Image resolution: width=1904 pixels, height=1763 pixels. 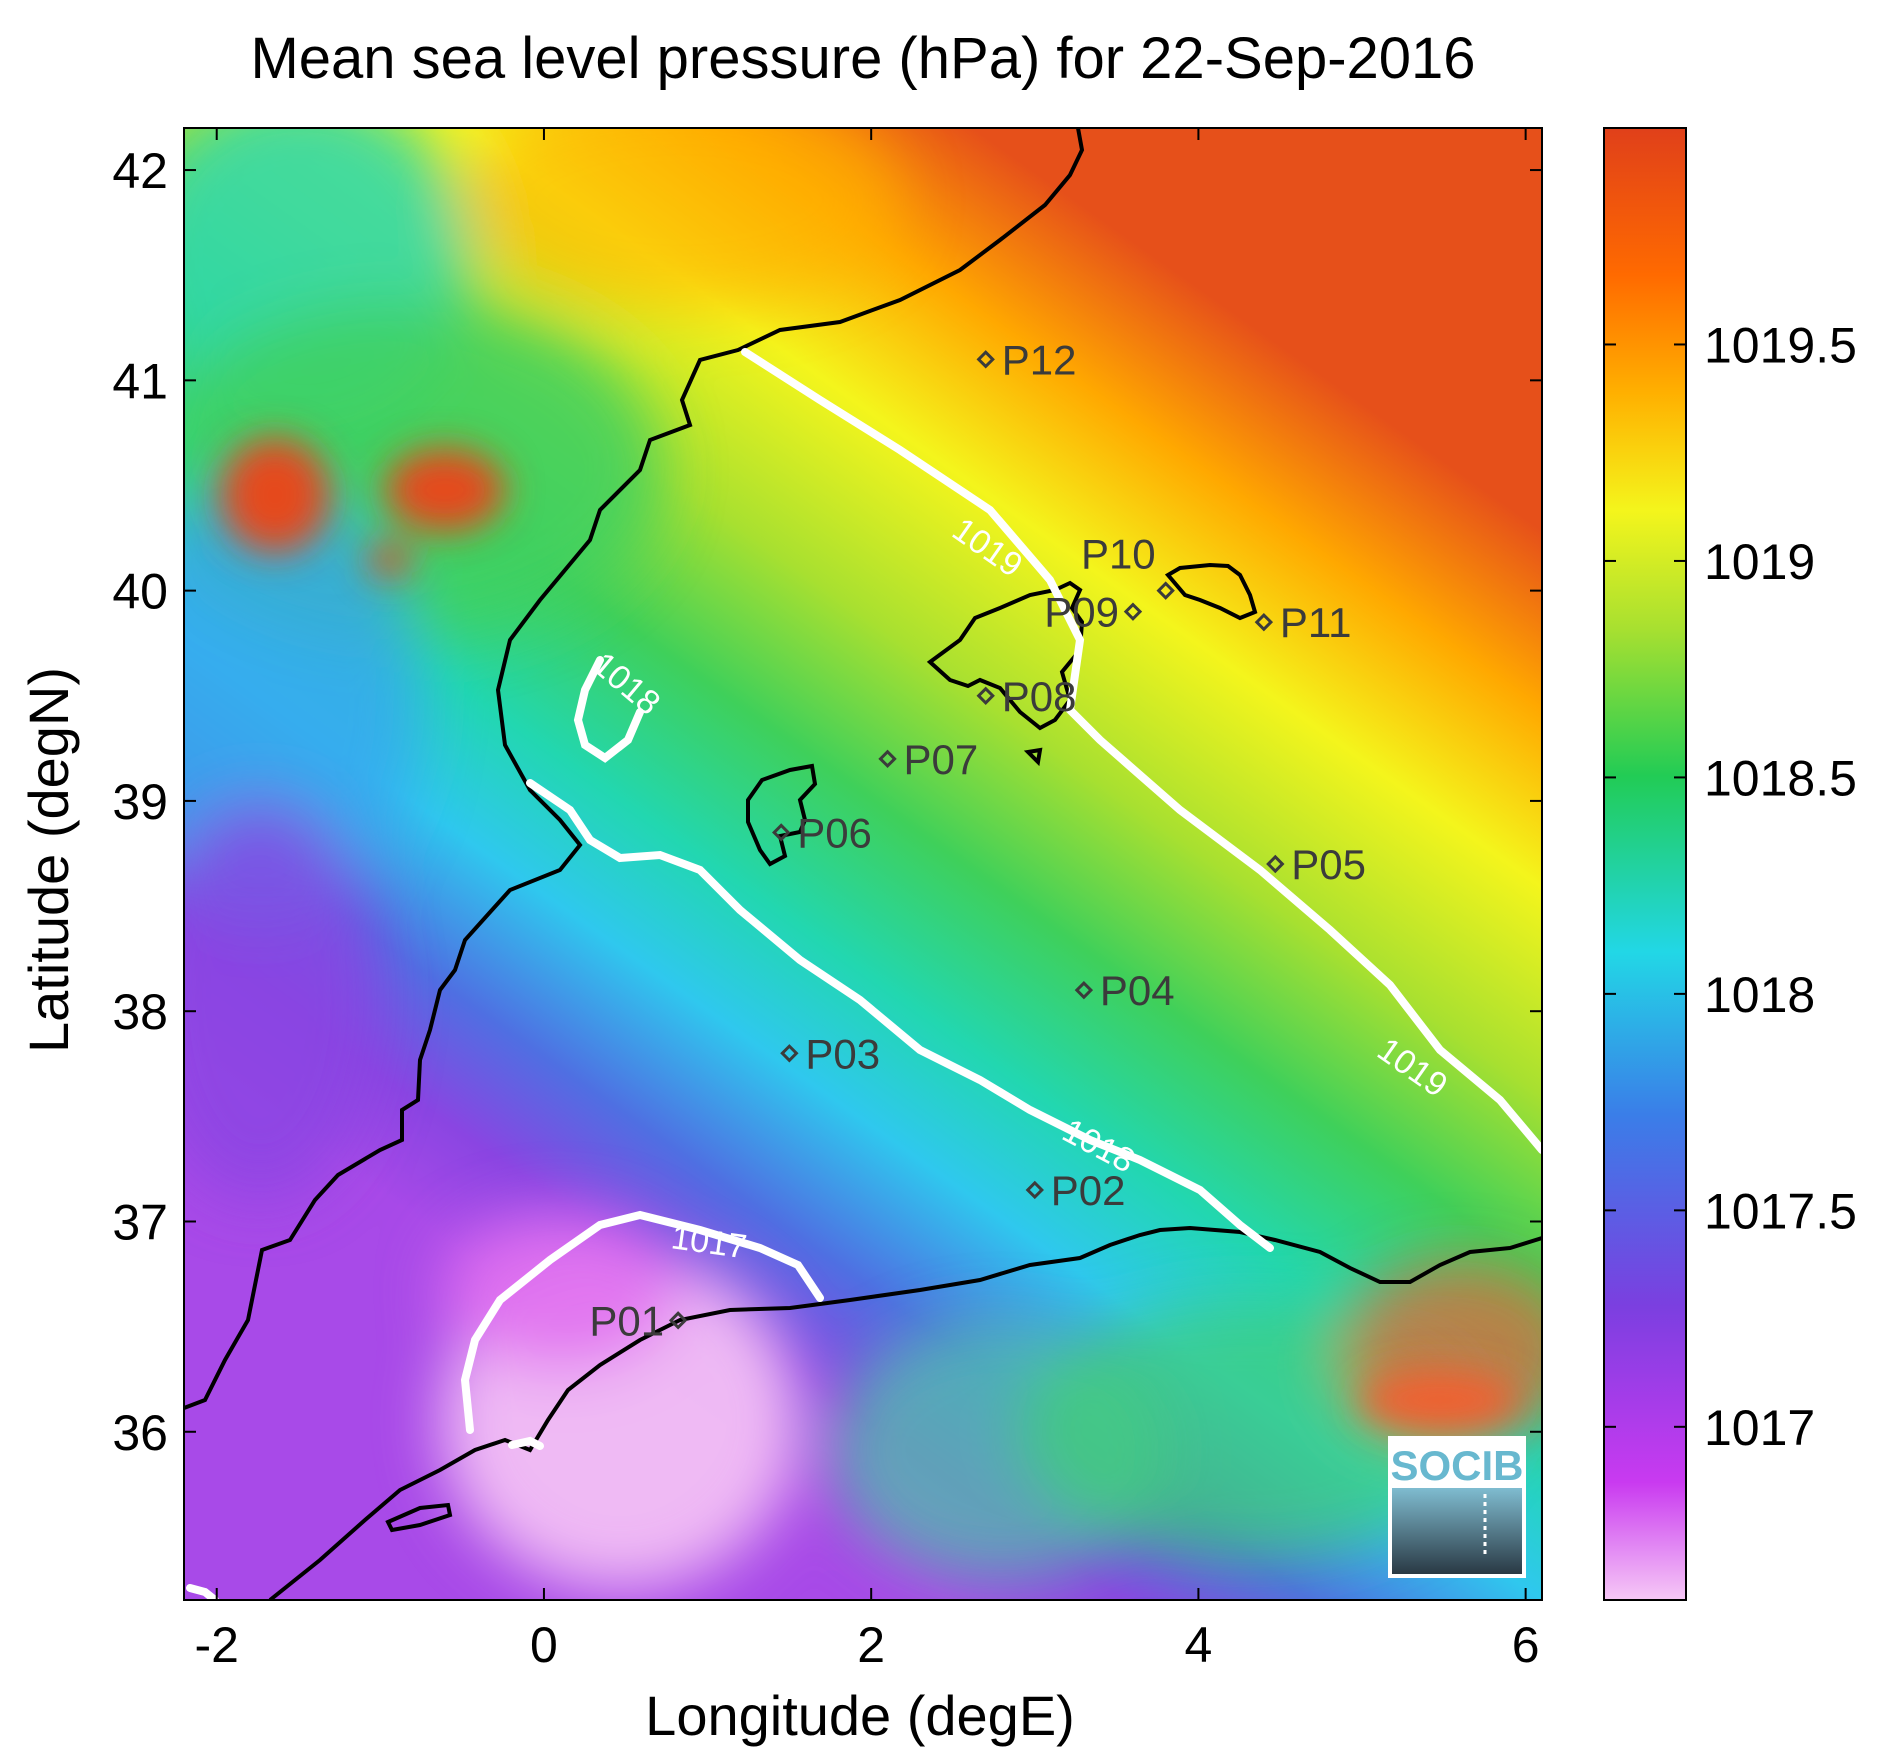 What do you see at coordinates (1039, 696) in the screenshot?
I see `station-label-p08: P08` at bounding box center [1039, 696].